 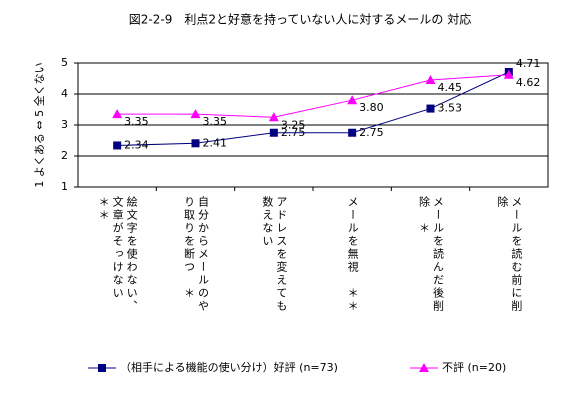 What do you see at coordinates (474, 367) in the screenshot?
I see `legend-label: 不評 (n=20)` at bounding box center [474, 367].